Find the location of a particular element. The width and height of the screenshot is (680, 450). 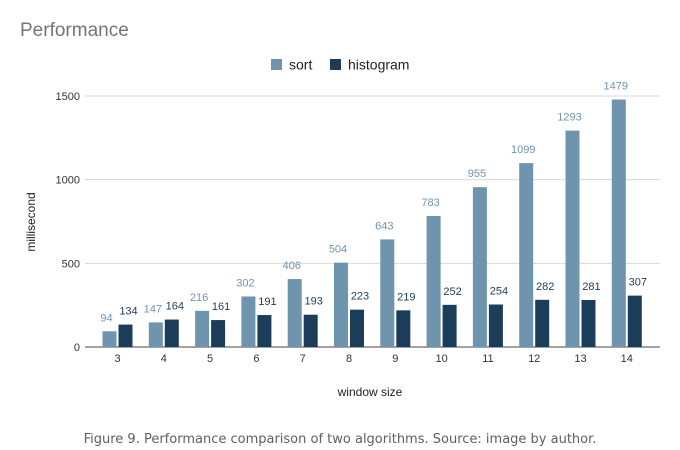

data-label-histogram: 193 is located at coordinates (314, 302).